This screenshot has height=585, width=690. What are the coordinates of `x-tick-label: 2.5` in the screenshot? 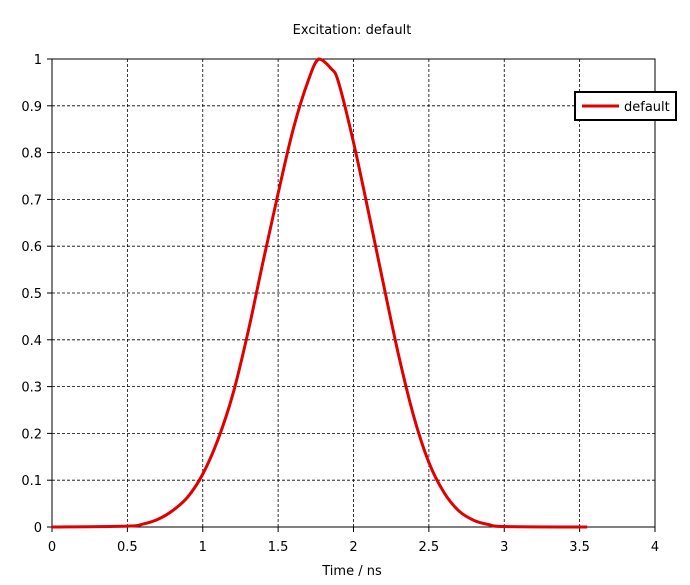 It's located at (429, 547).